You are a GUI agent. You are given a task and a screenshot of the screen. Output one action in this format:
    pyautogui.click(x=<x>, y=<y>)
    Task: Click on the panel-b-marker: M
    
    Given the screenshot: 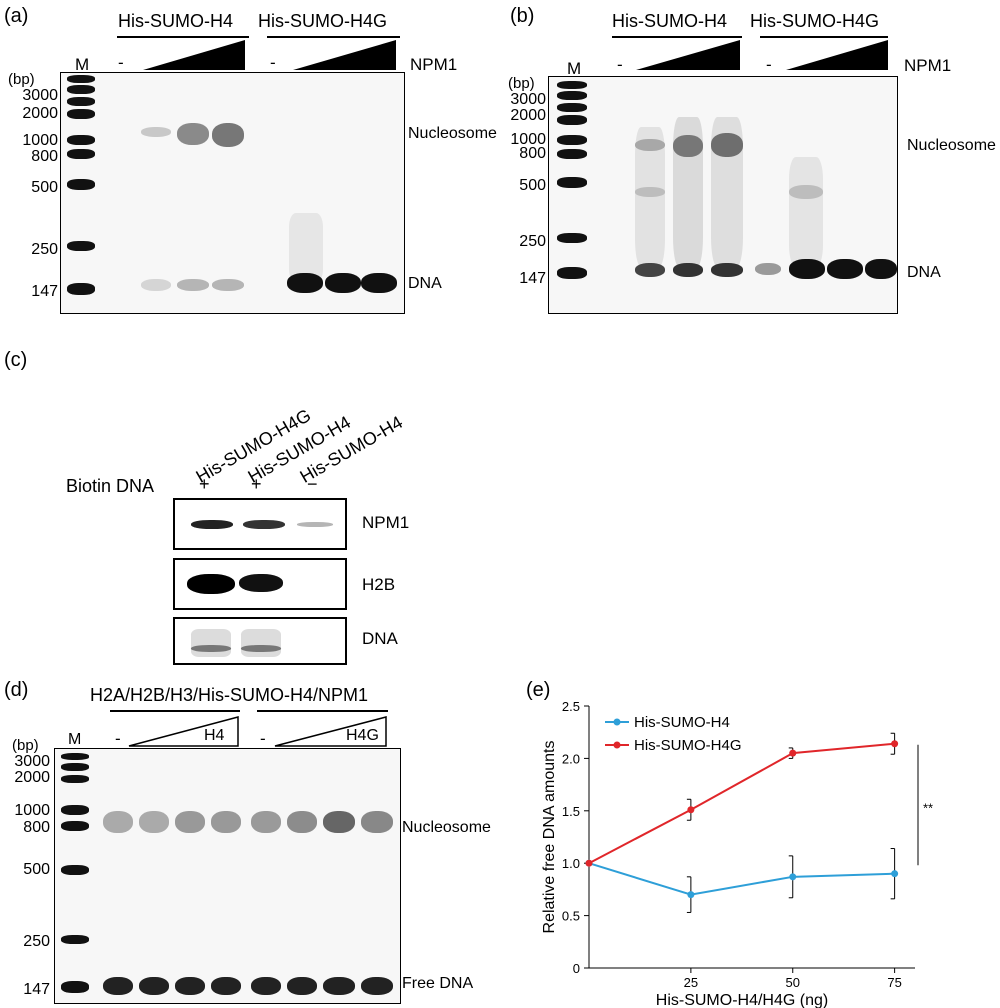 What is the action you would take?
    pyautogui.click(x=574, y=68)
    